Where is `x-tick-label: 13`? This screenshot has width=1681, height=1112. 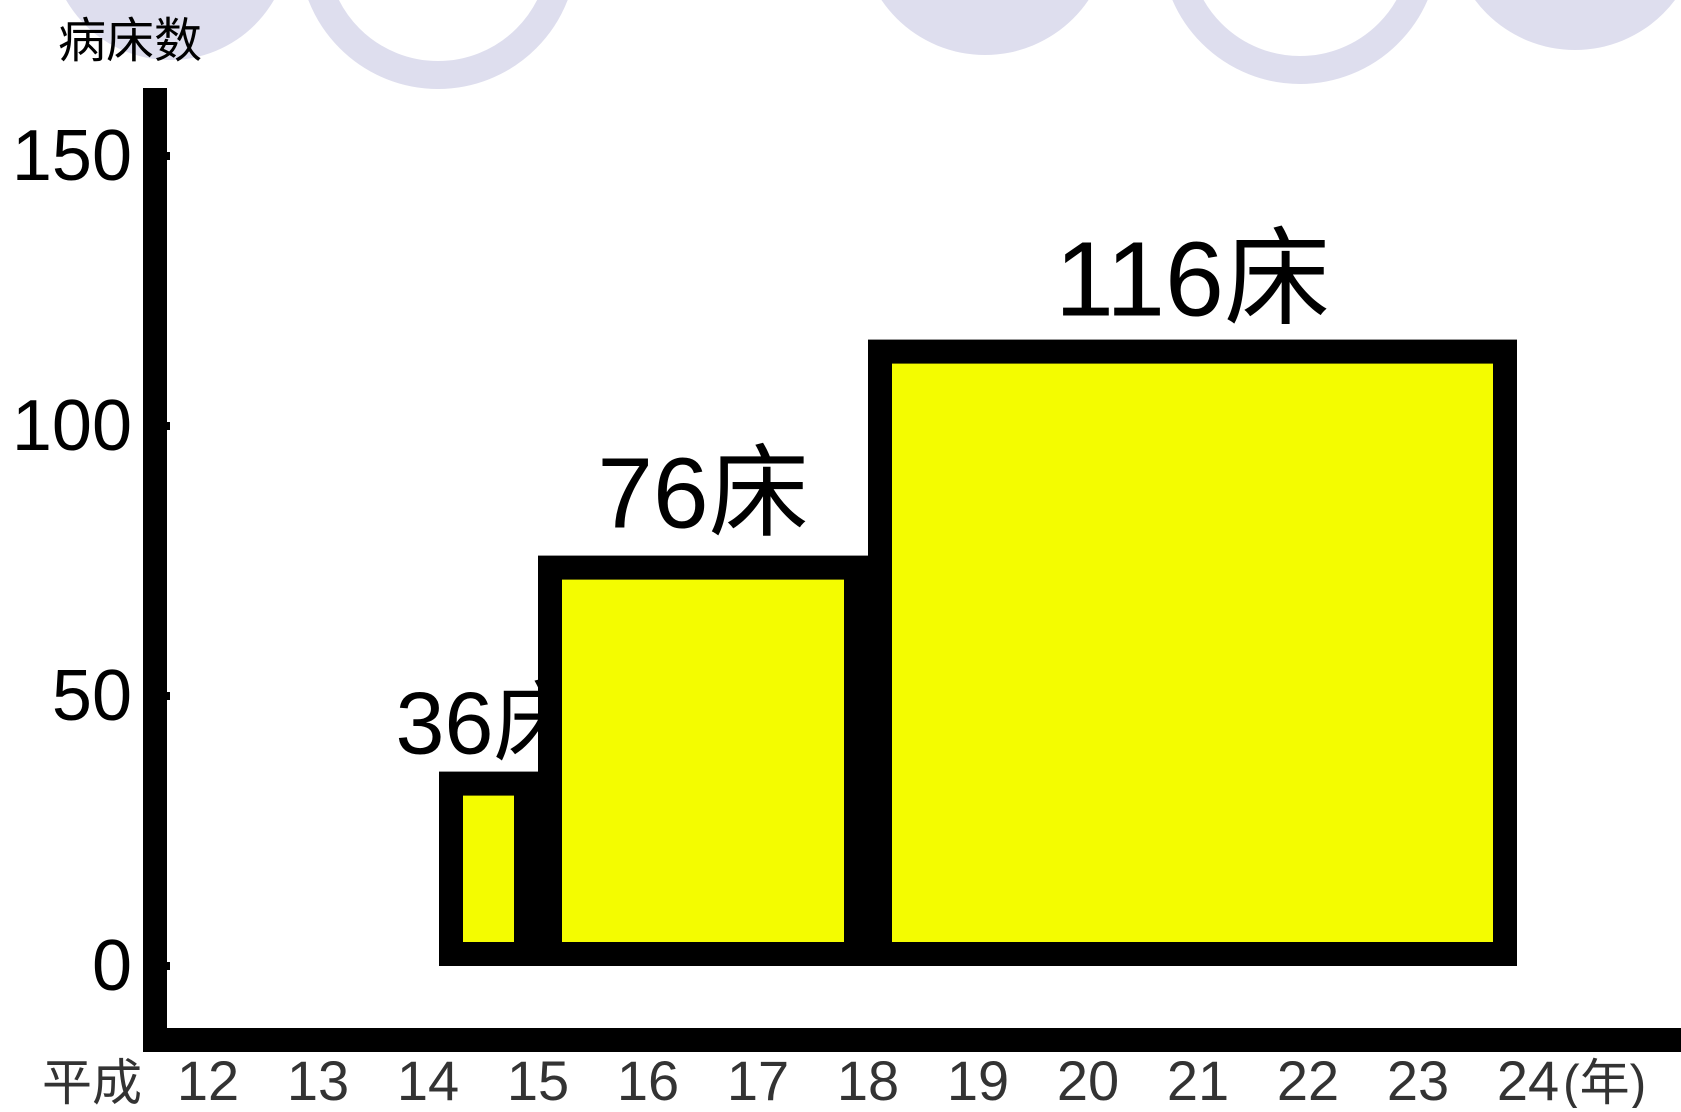
x-tick-label: 13 is located at coordinates (318, 1078).